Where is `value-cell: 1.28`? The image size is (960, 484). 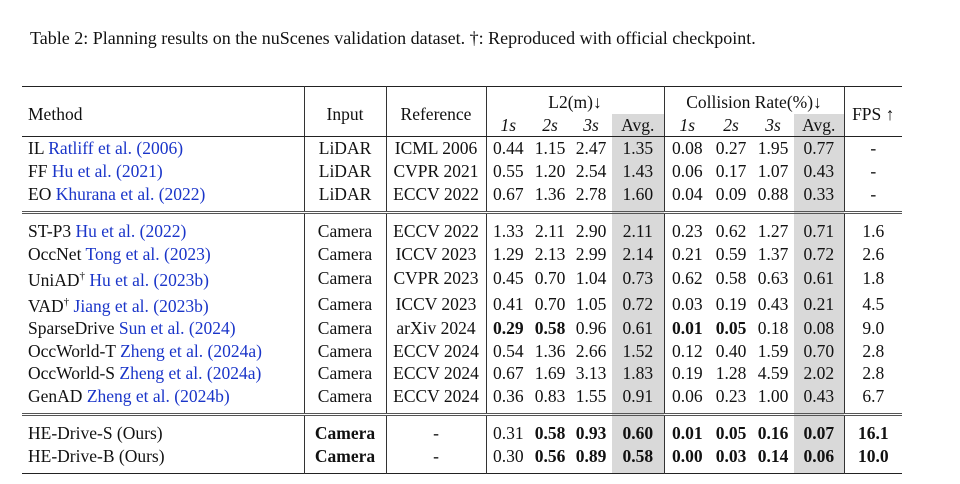 value-cell: 1.28 is located at coordinates (731, 373).